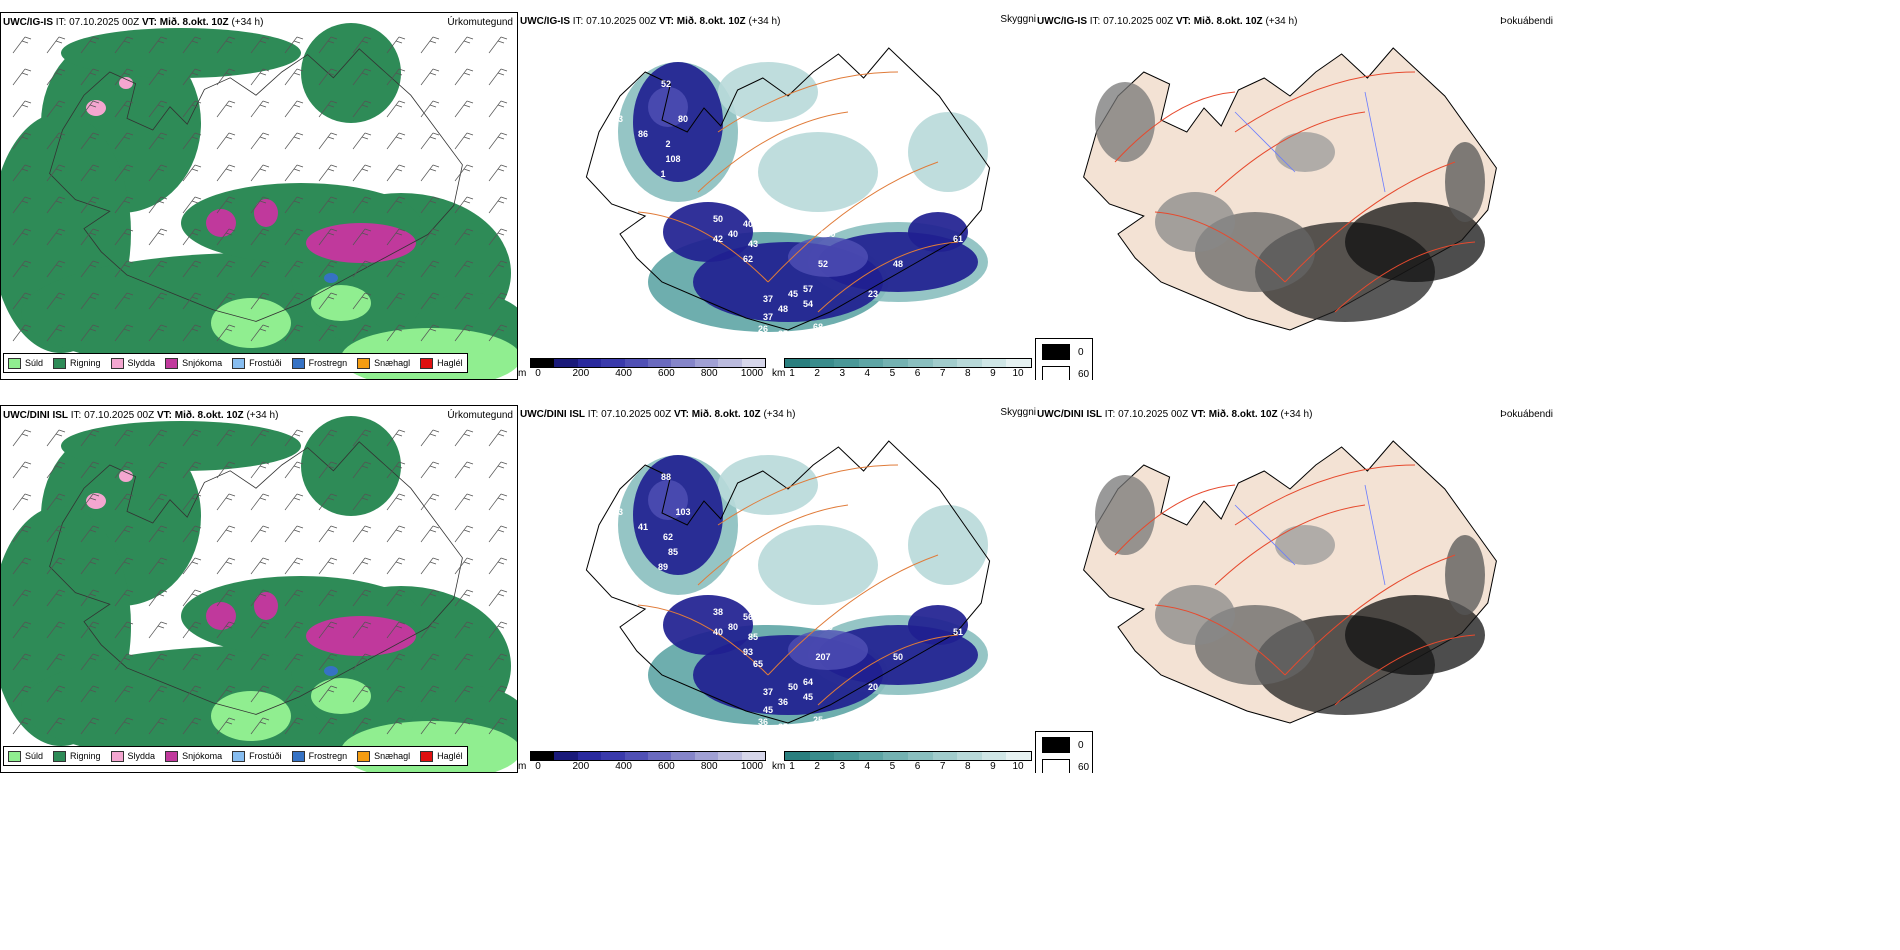  What do you see at coordinates (648, 457) in the screenshot?
I see `cloud-base-value-label: 65` at bounding box center [648, 457].